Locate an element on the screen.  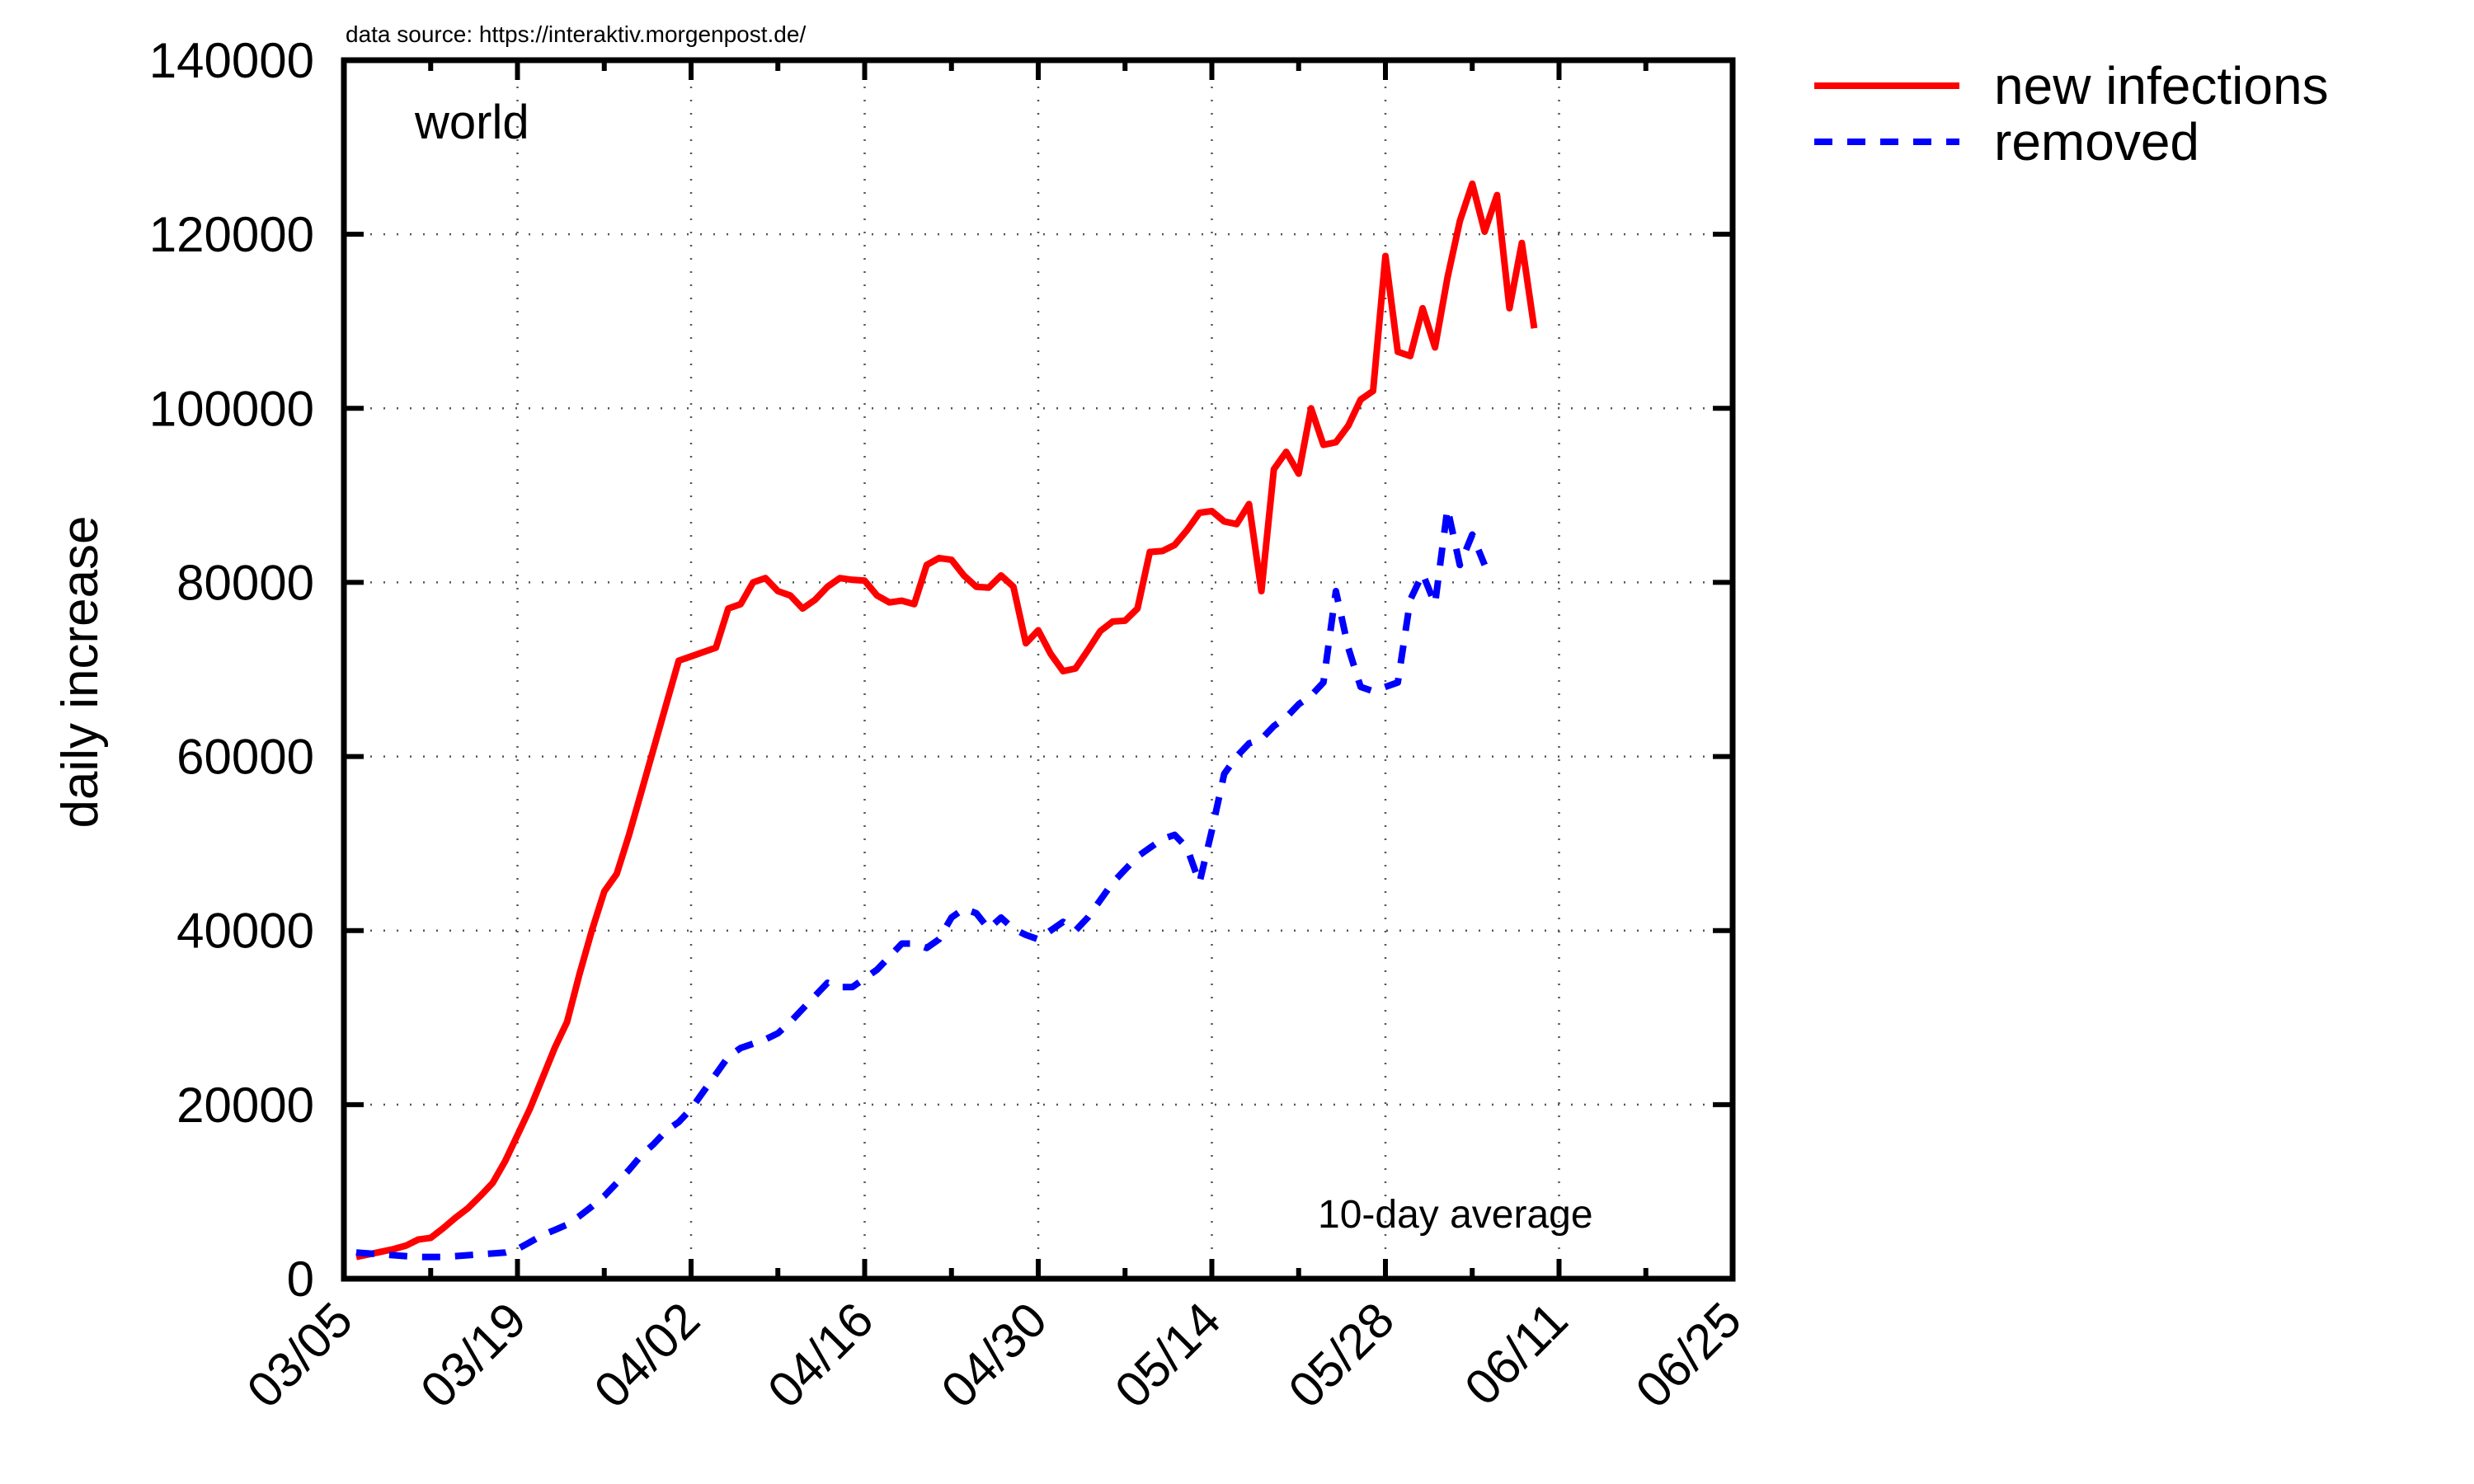
y-axis-title: daily increase is located at coordinates (80, 671).